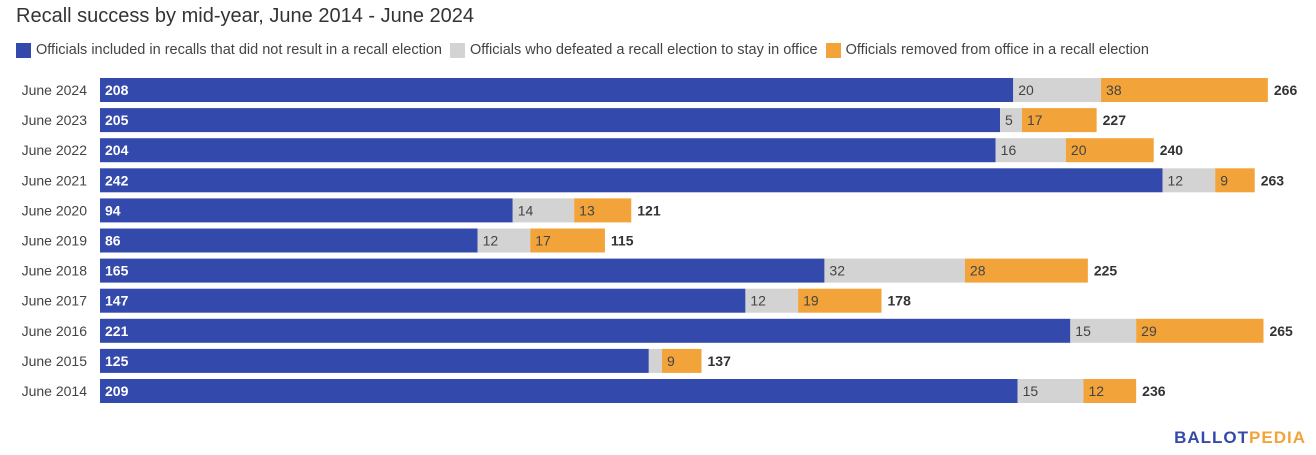 The width and height of the screenshot is (1316, 455). What do you see at coordinates (622, 241) in the screenshot?
I see `total-label: 115` at bounding box center [622, 241].